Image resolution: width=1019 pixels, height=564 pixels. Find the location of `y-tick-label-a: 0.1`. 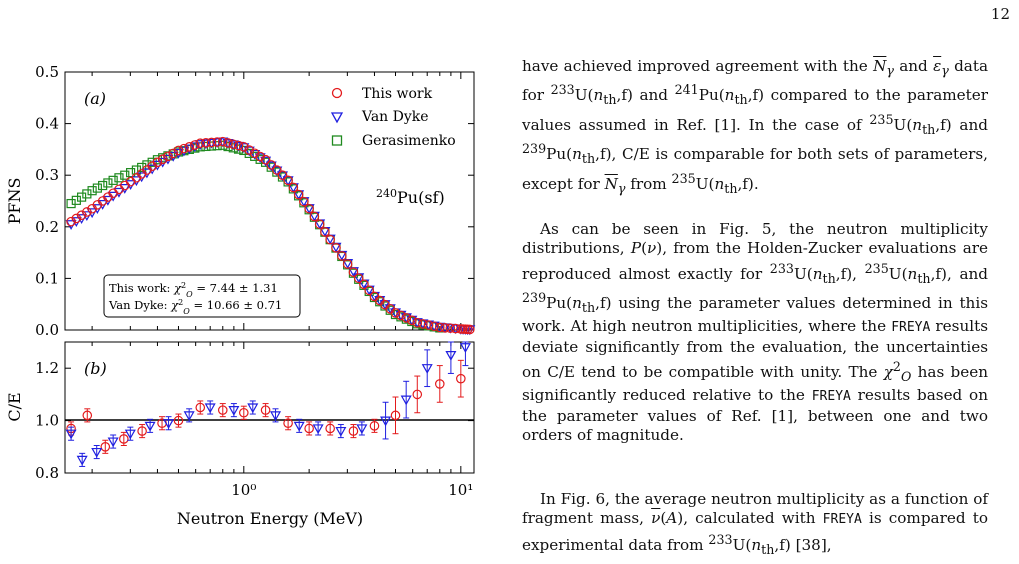

y-tick-label-a: 0.1 is located at coordinates (47, 278).